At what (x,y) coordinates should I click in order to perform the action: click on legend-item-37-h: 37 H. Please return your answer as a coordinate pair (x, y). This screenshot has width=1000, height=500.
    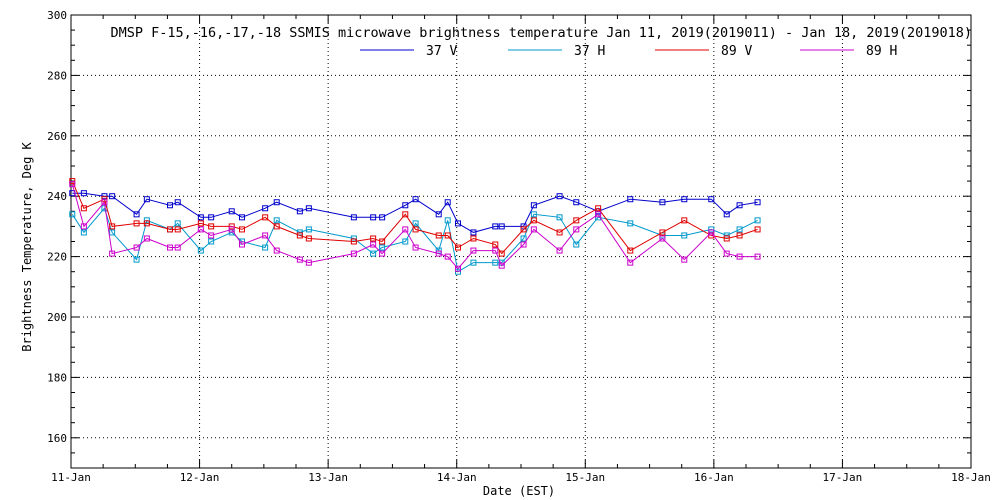
    Looking at the image, I should click on (556, 51).